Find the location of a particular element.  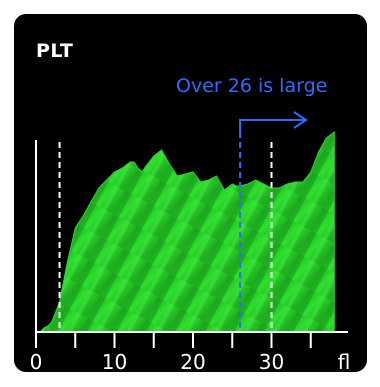

x-tick-label-0: 0 is located at coordinates (36, 361).